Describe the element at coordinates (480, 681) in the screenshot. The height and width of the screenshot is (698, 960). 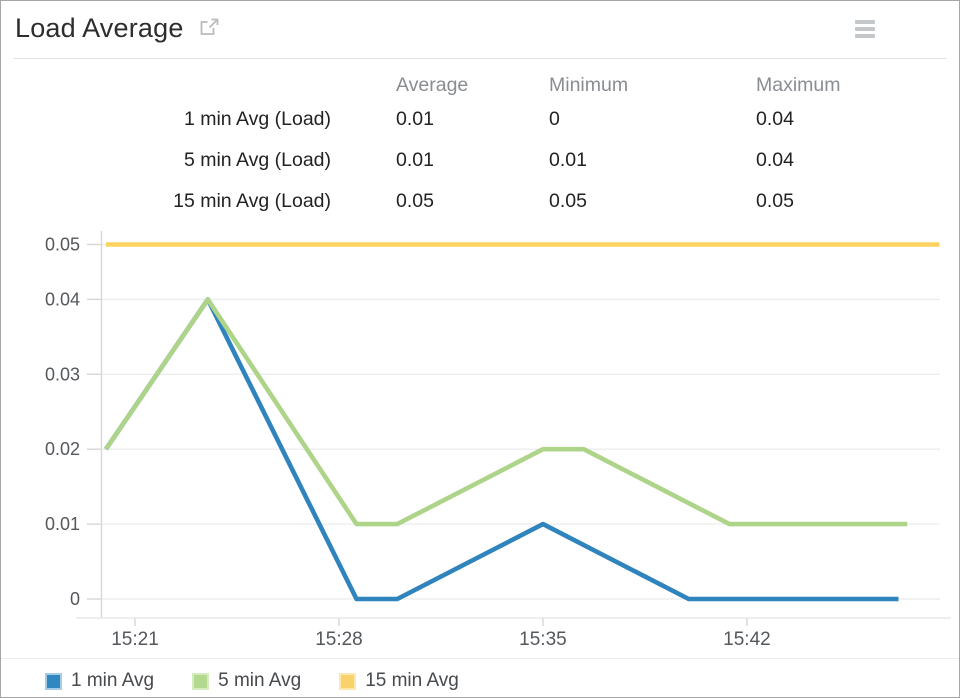
I see `chart-legend: 1 min Avg 5 min Avg 15 min Avg` at that location.